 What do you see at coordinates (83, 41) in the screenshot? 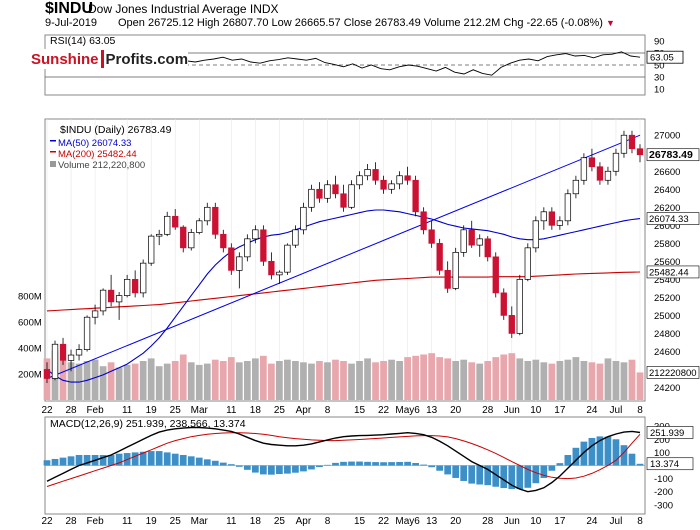
I see `rsi-title: RSI(14) 63.05` at bounding box center [83, 41].